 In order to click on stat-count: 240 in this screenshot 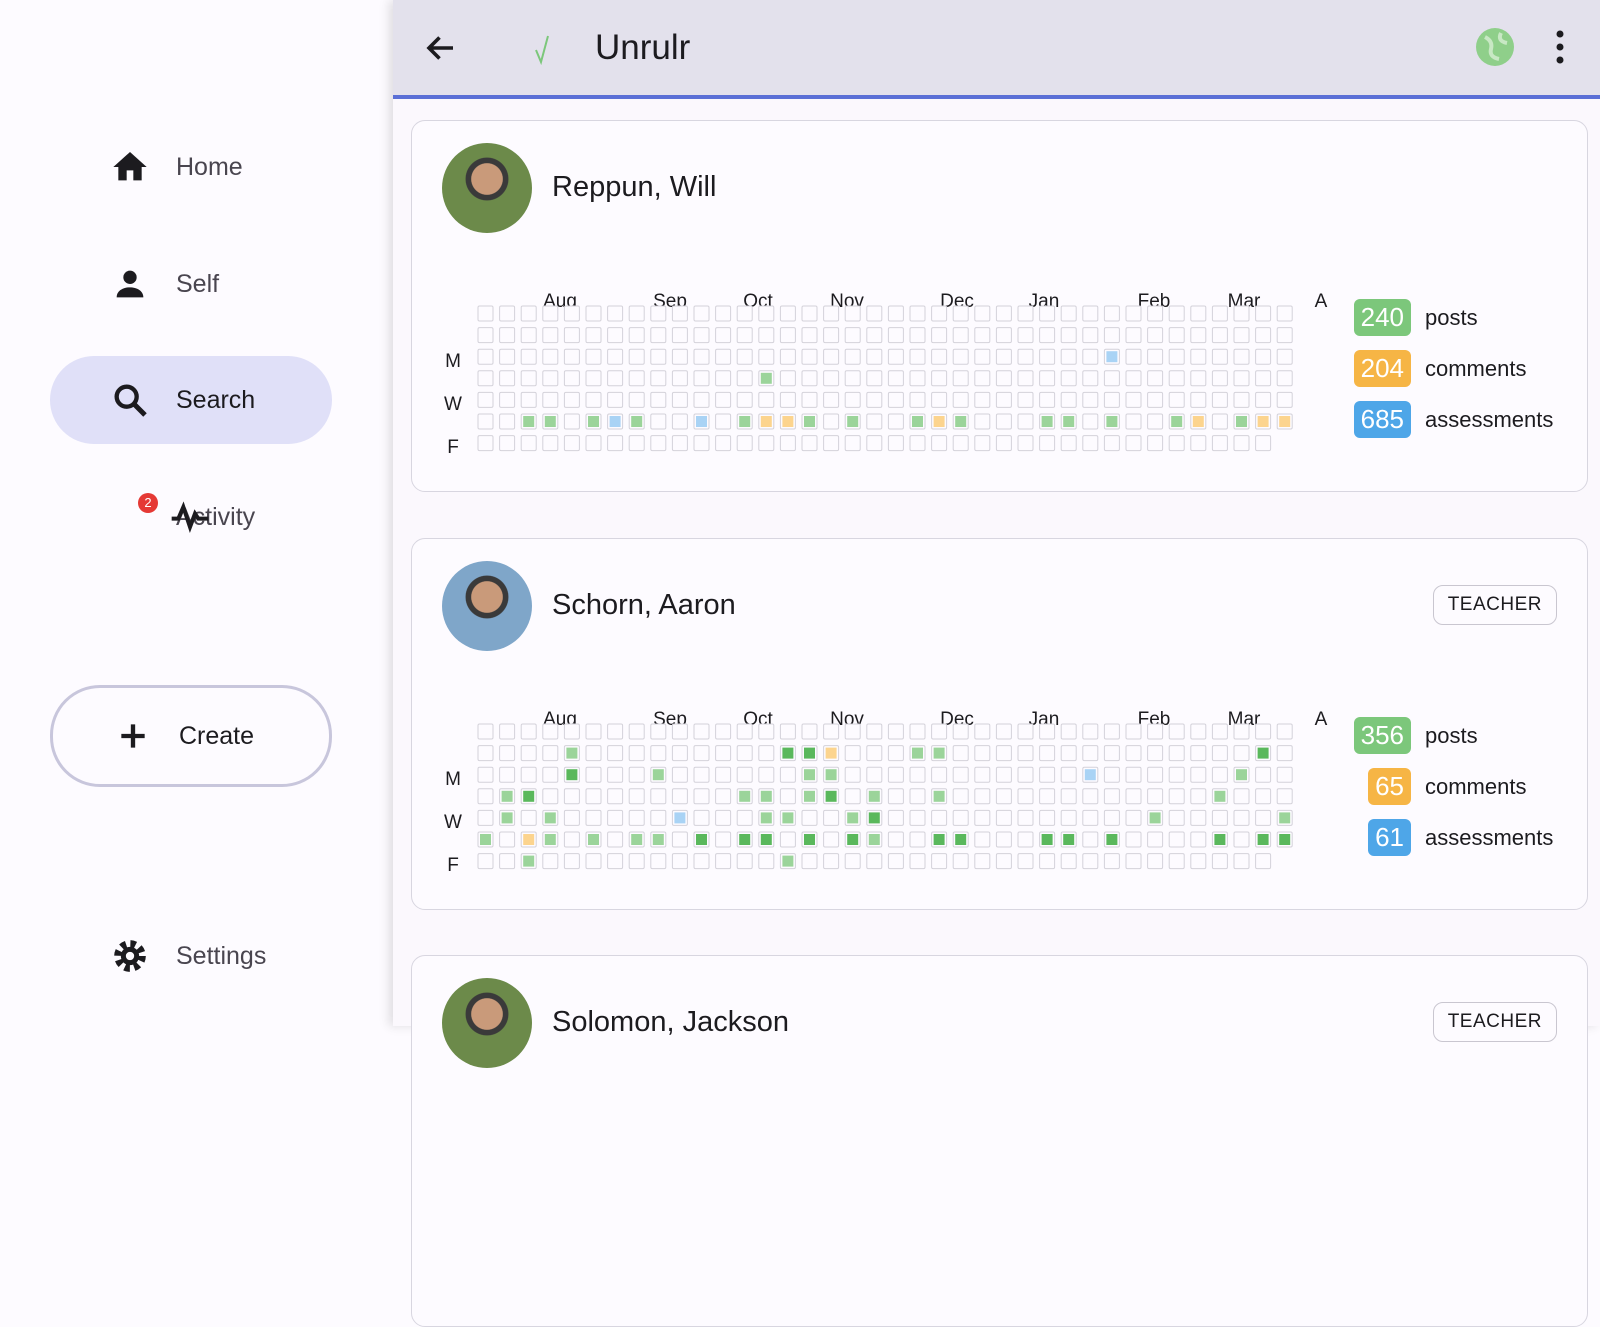, I will do `click(1382, 317)`.